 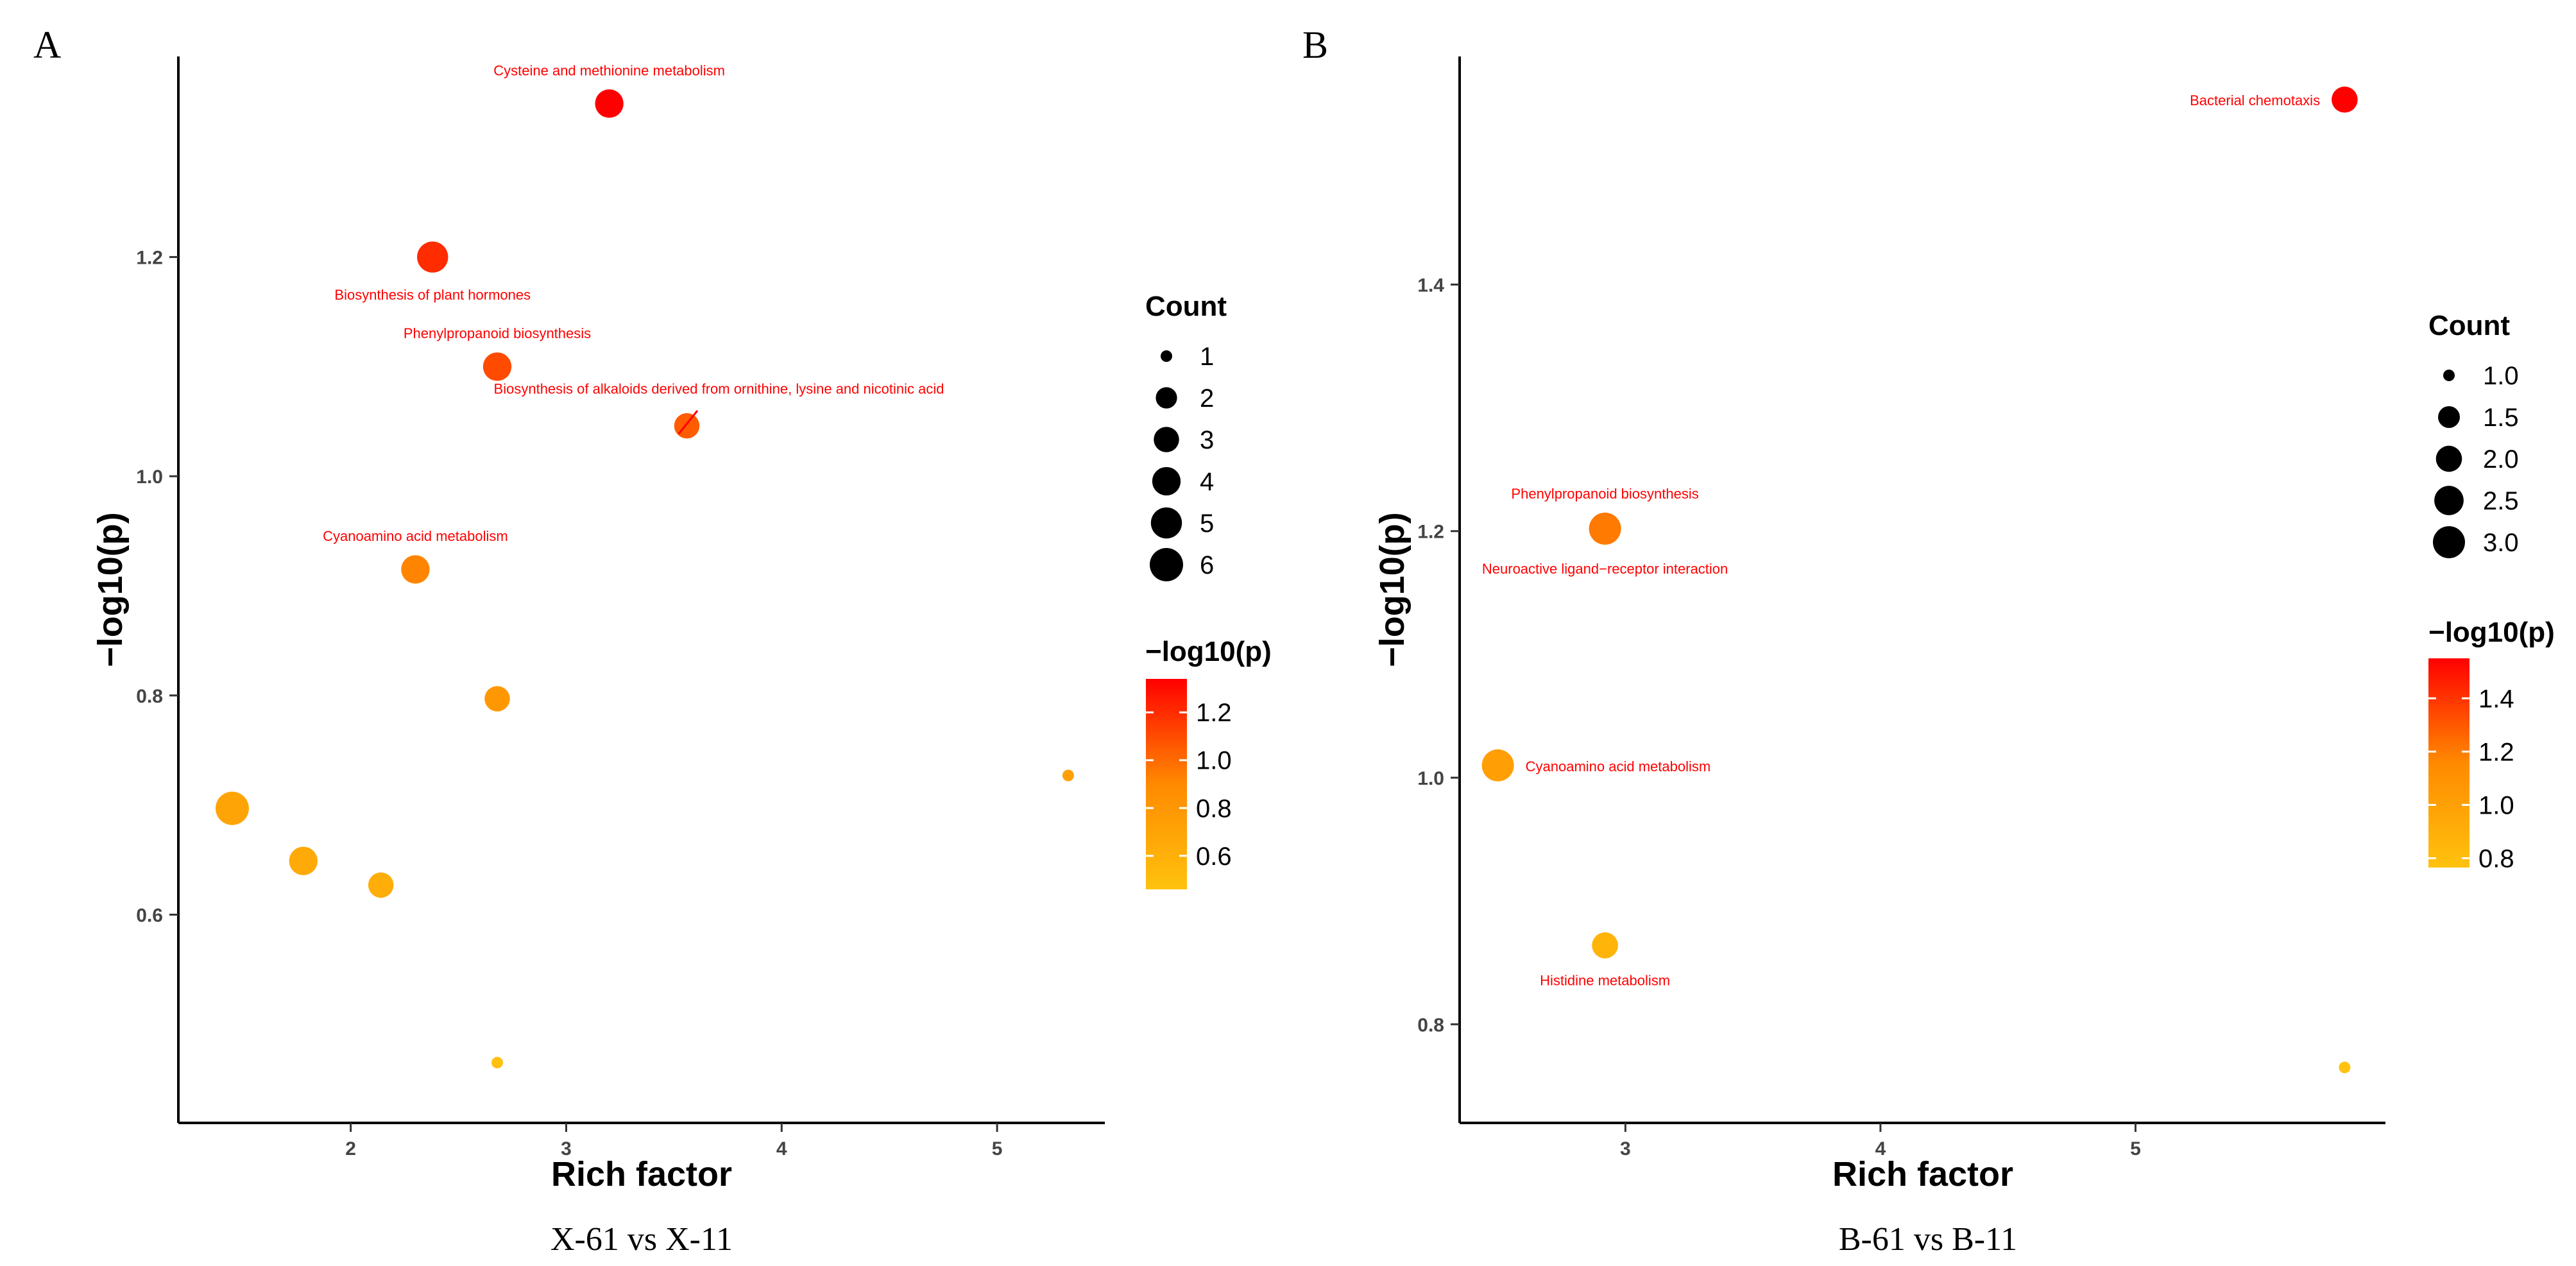 What do you see at coordinates (688, 422) in the screenshot?
I see `panel-a-alkaloid-leader-line` at bounding box center [688, 422].